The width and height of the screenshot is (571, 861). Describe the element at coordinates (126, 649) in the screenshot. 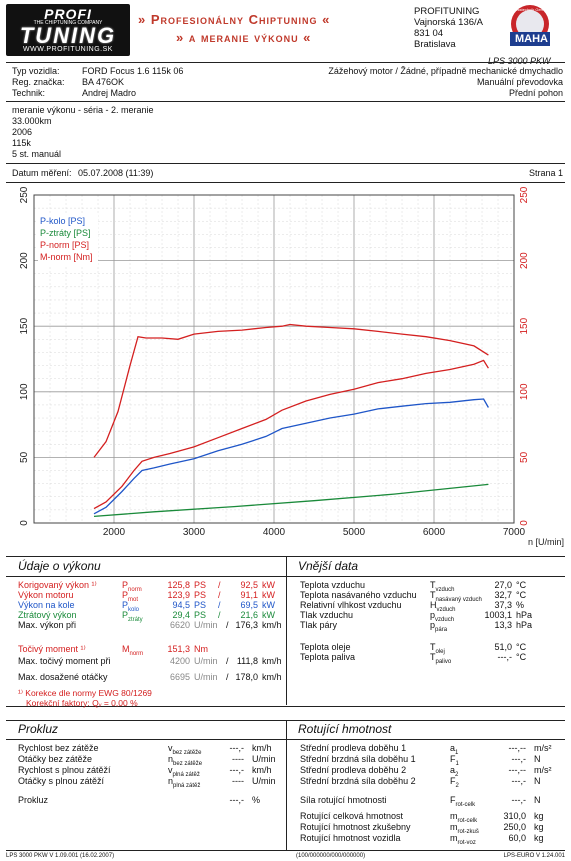

I see `symbol: M` at that location.